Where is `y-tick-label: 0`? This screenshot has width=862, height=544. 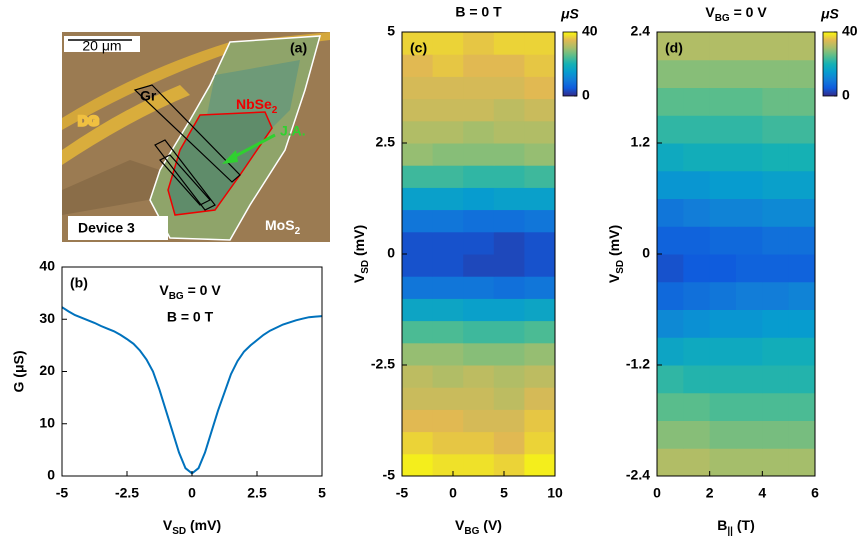 y-tick-label: 0 is located at coordinates (391, 253).